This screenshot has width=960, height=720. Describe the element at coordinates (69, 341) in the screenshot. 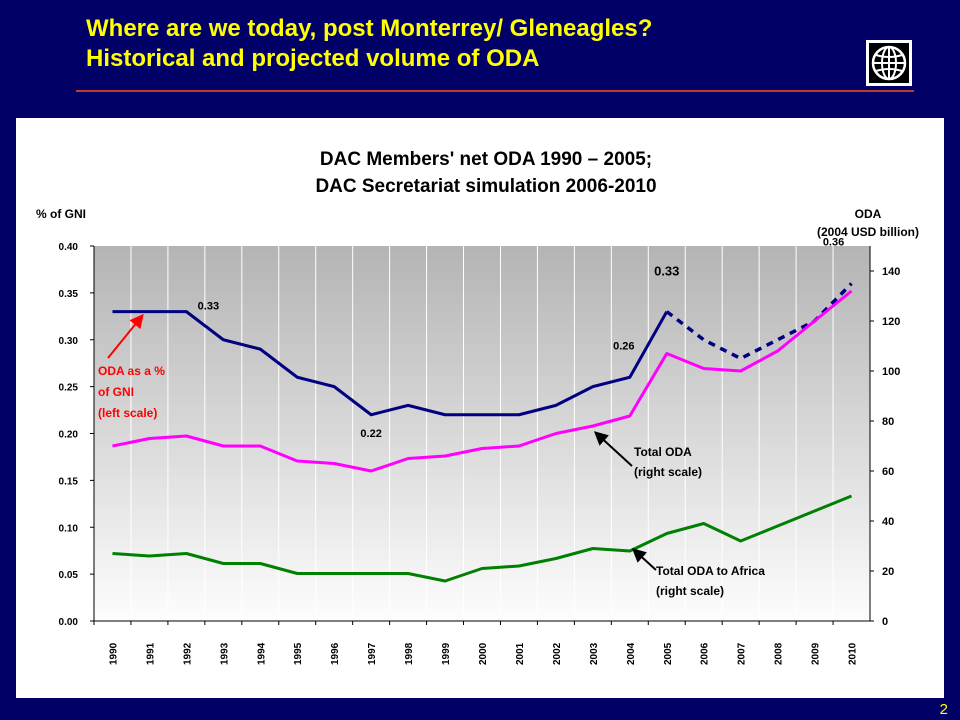

I see `left-tick-label: 0.30` at that location.